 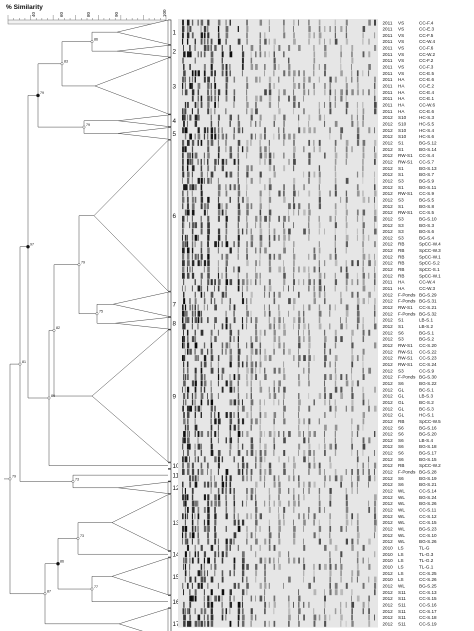 I want to click on strain-source: S3, so click(x=401, y=339).